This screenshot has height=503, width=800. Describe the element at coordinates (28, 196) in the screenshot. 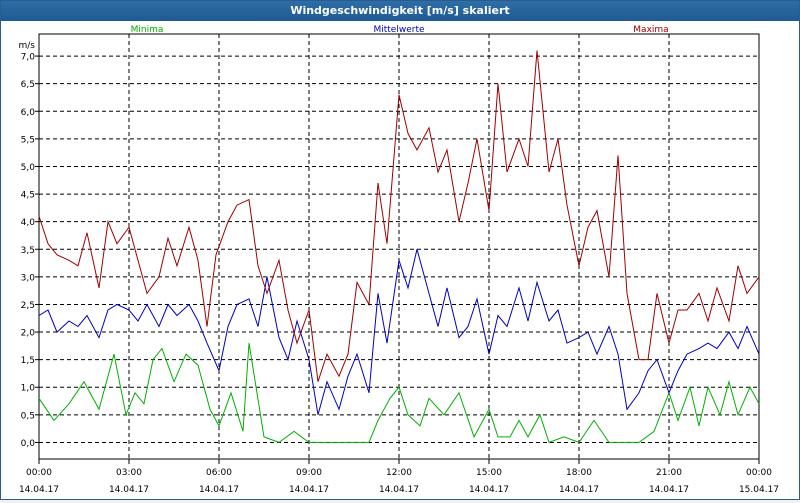

I see `y-tick-label: 4,5` at that location.